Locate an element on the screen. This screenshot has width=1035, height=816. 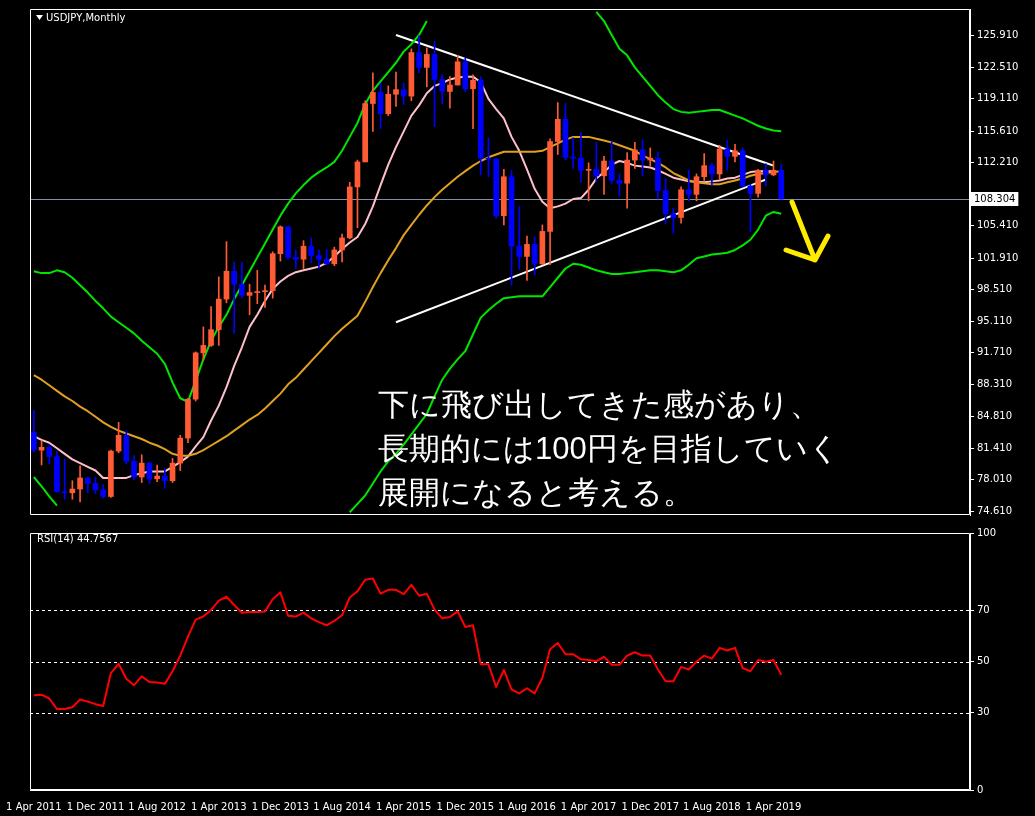
x-tick-label: 1 Dec 2013 is located at coordinates (280, 806).